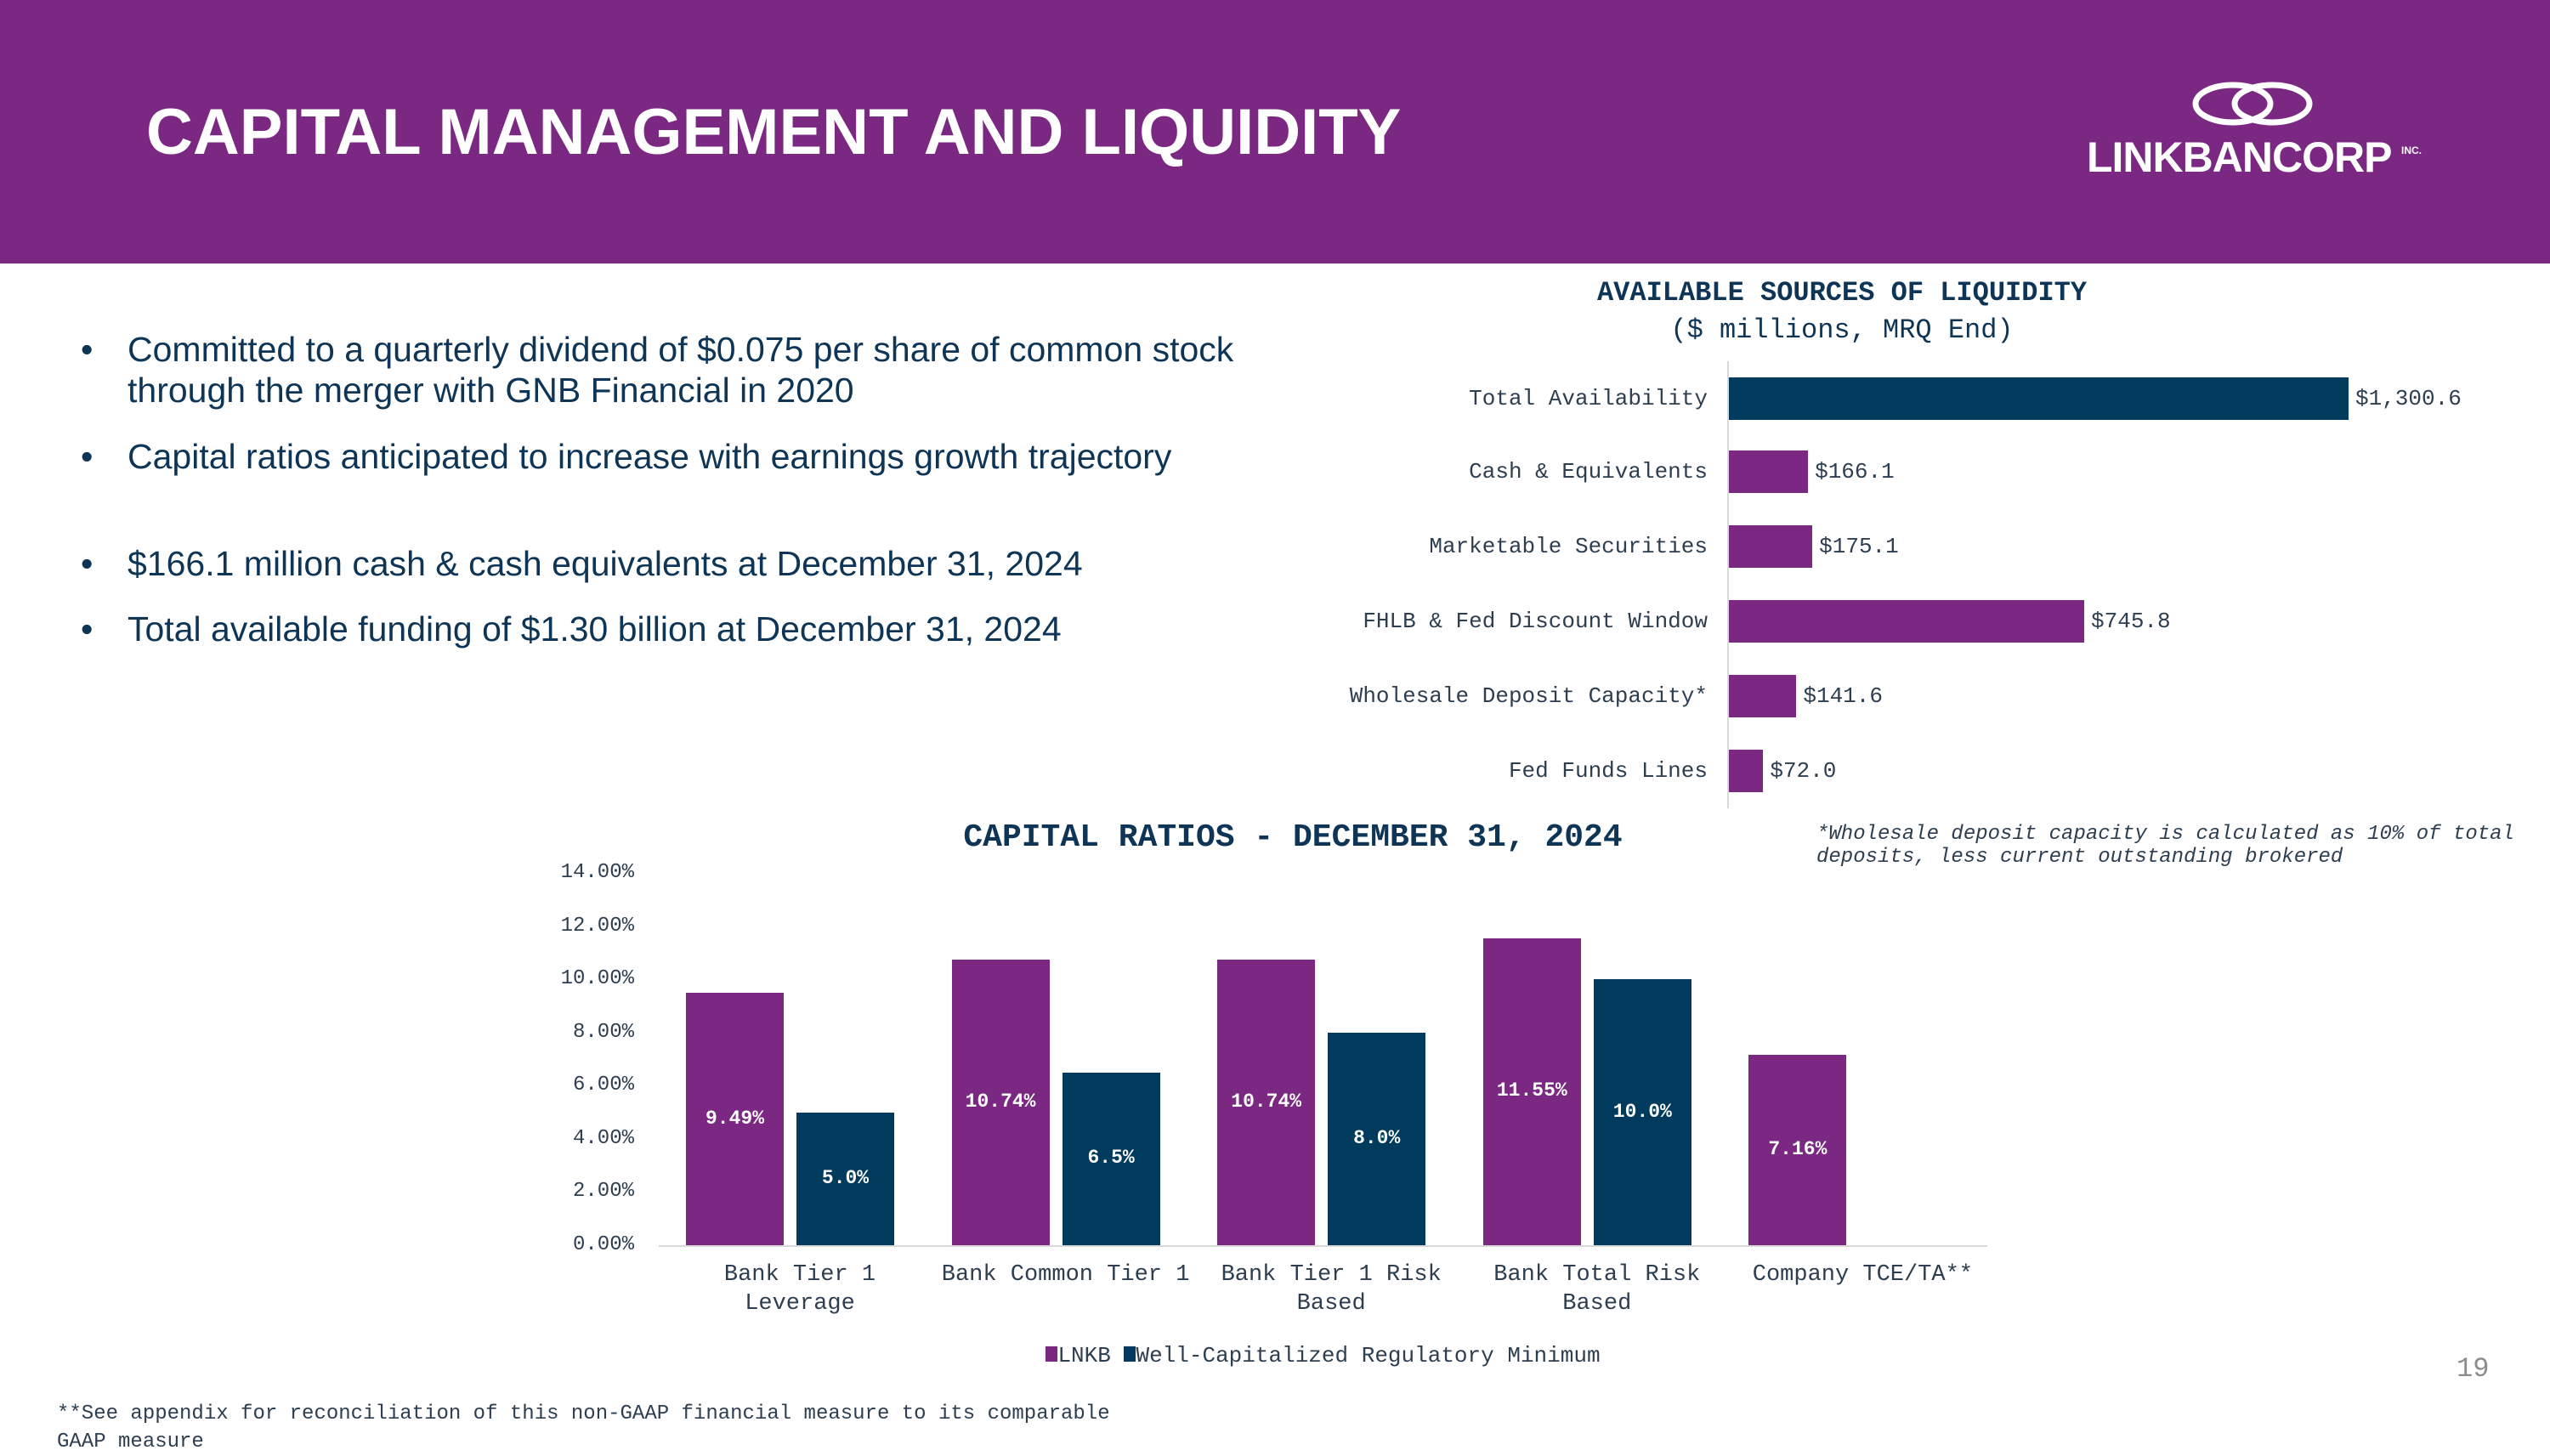 This screenshot has width=2550, height=1456. What do you see at coordinates (2239, 157) in the screenshot?
I see `logo-text: LINKBANCORP` at bounding box center [2239, 157].